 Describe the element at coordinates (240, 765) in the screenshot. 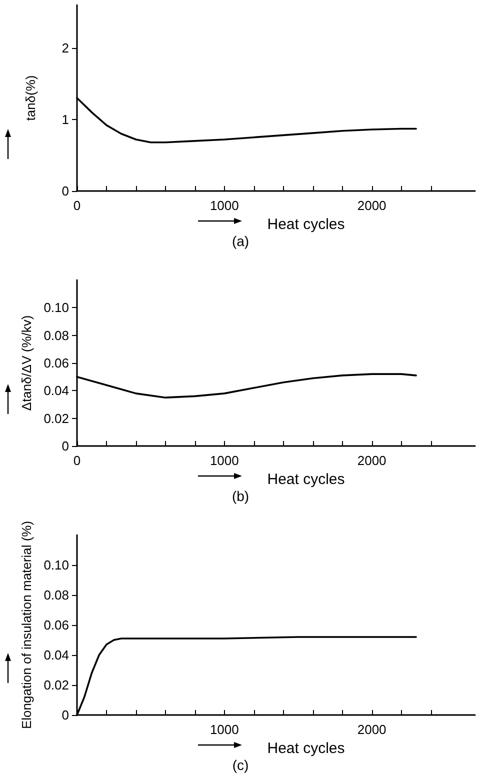

I see `text: (c)` at that location.